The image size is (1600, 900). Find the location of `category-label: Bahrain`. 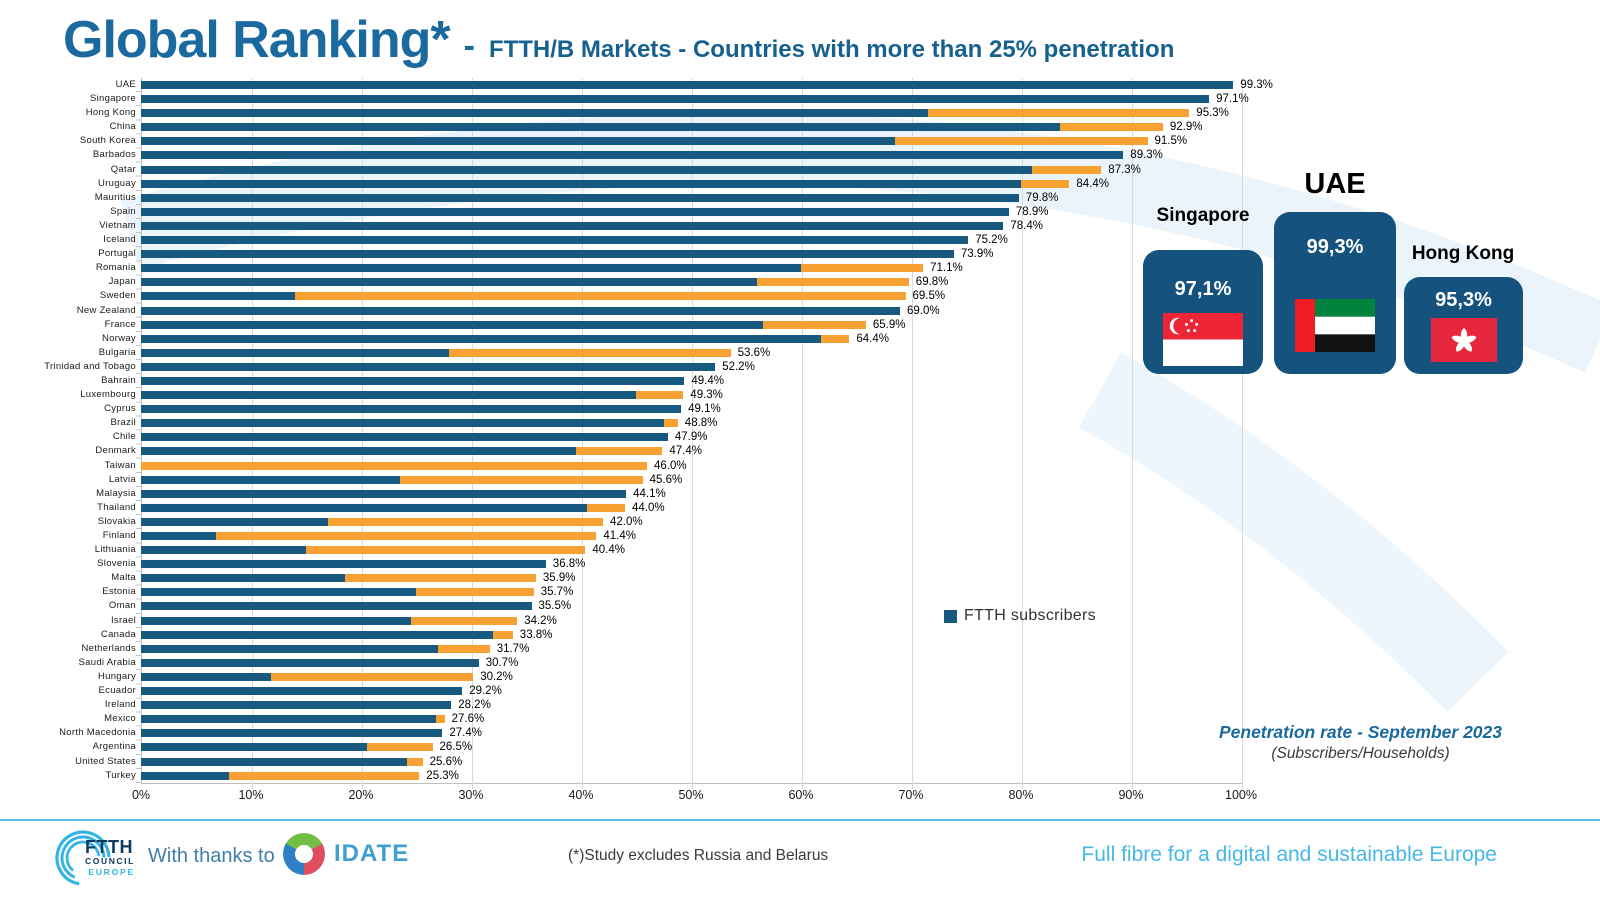

category-label: Bahrain is located at coordinates (118, 380).